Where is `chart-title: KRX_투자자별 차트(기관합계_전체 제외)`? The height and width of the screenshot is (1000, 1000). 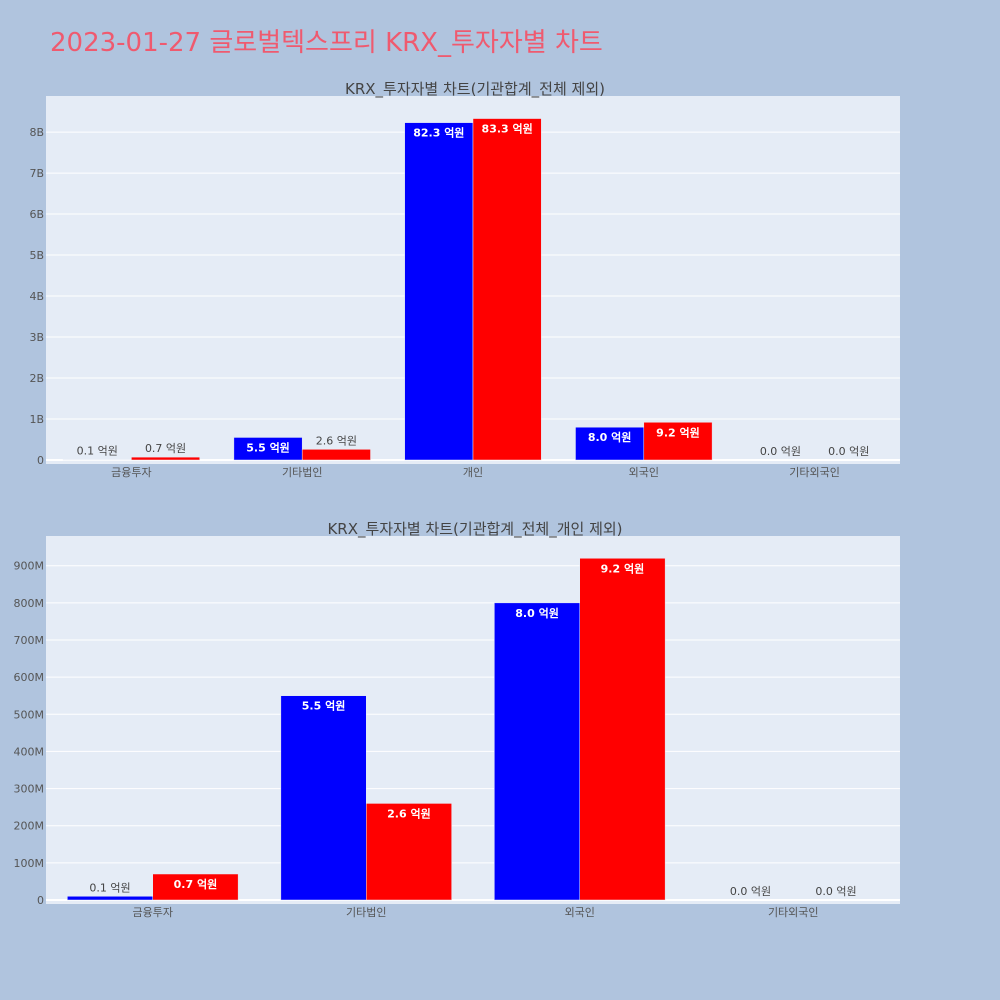
chart-title: KRX_투자자별 차트(기관합계_전체 제외) is located at coordinates (475, 89).